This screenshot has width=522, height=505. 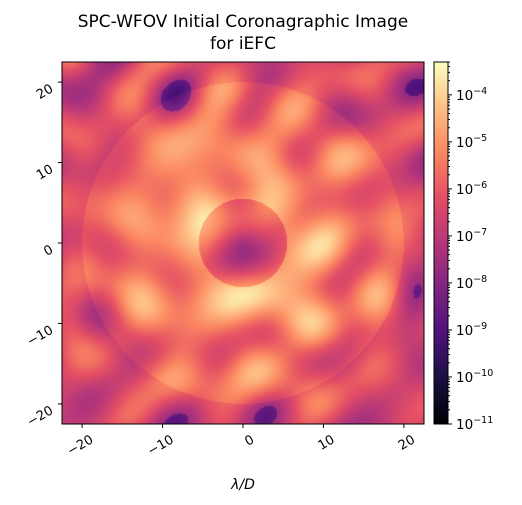 What do you see at coordinates (471, 283) in the screenshot?
I see `colorbar-tick-label: 10⁻⁸` at bounding box center [471, 283].